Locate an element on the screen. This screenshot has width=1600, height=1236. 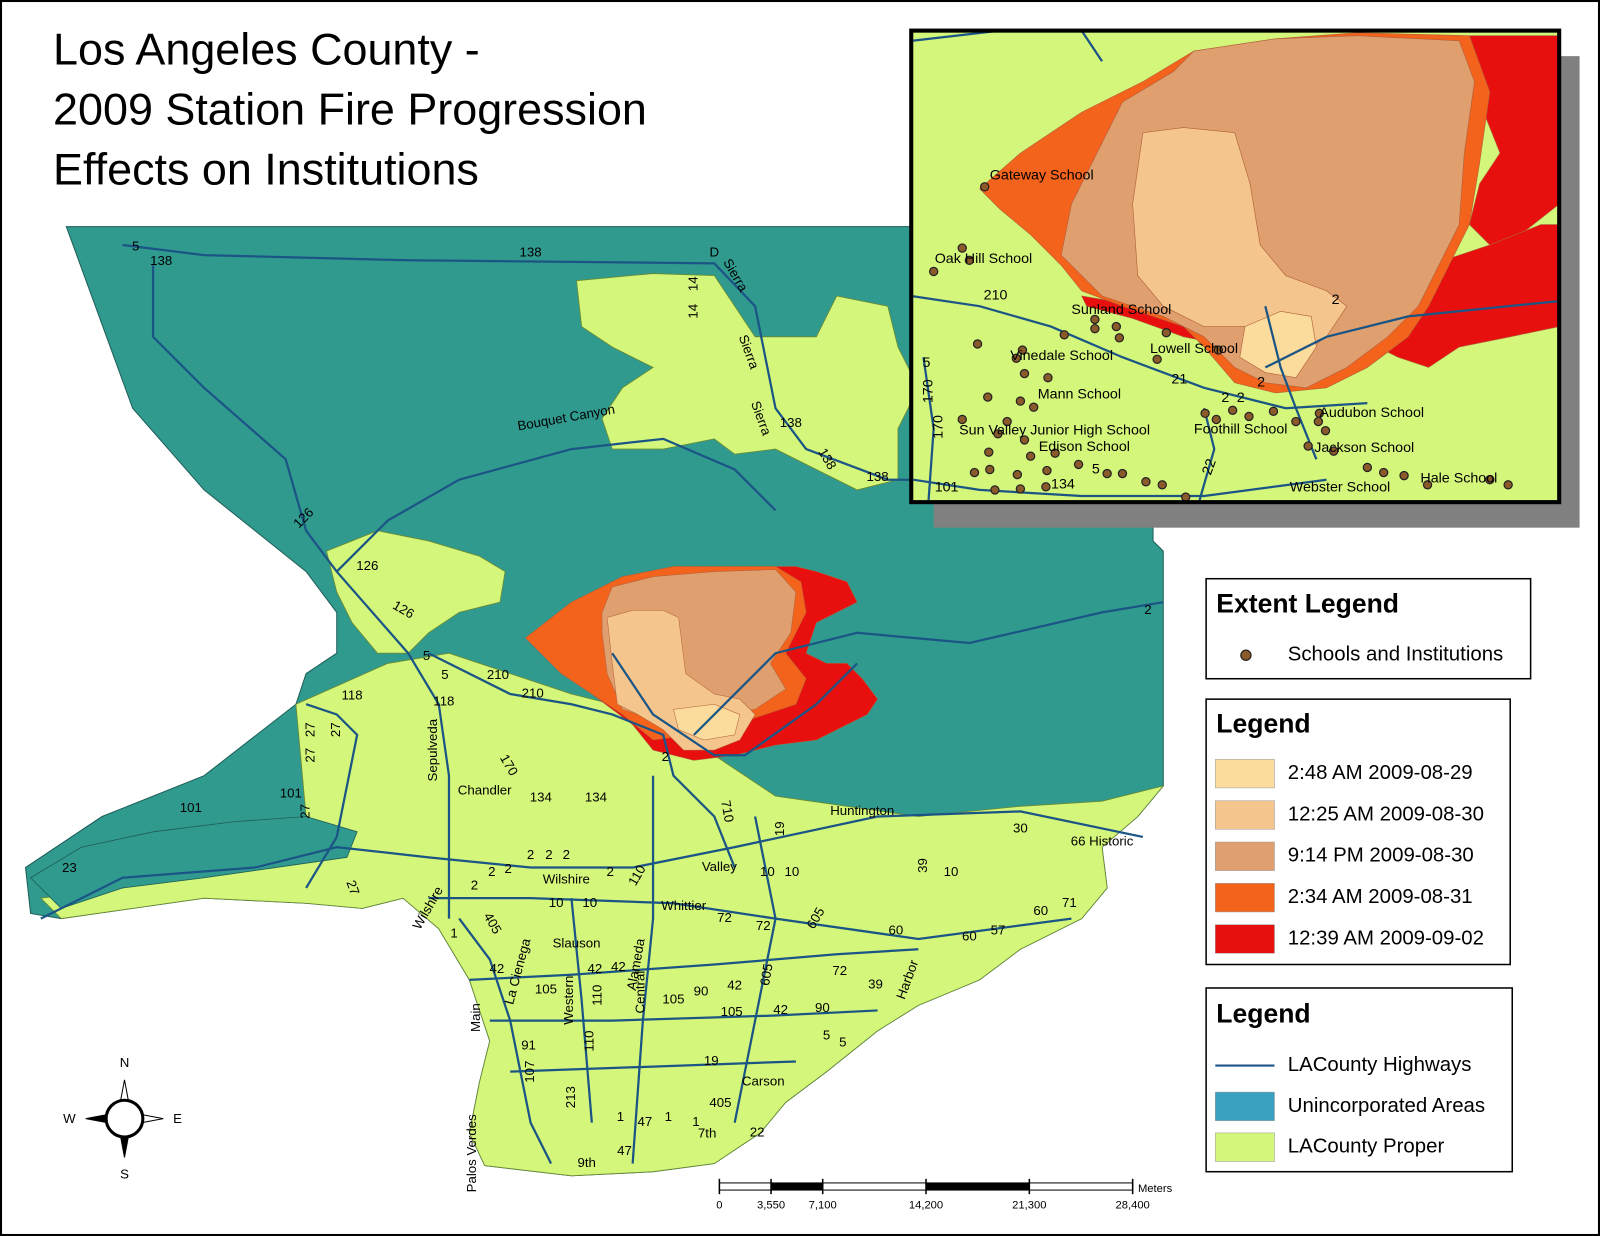
map-label: 90 is located at coordinates (822, 1007).